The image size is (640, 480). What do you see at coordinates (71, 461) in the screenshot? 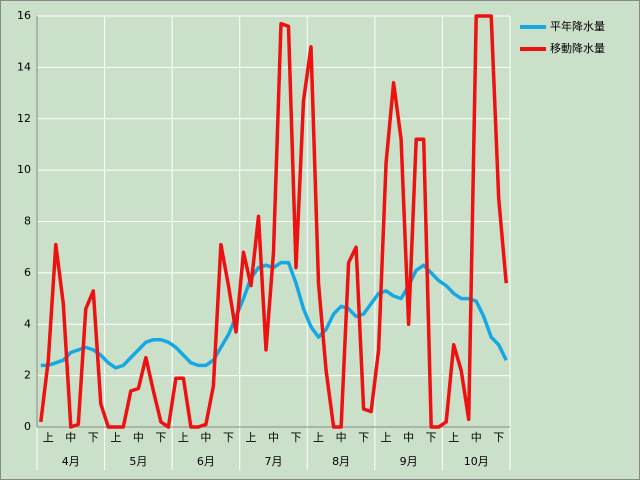
I see `month-label: 4月` at bounding box center [71, 461].